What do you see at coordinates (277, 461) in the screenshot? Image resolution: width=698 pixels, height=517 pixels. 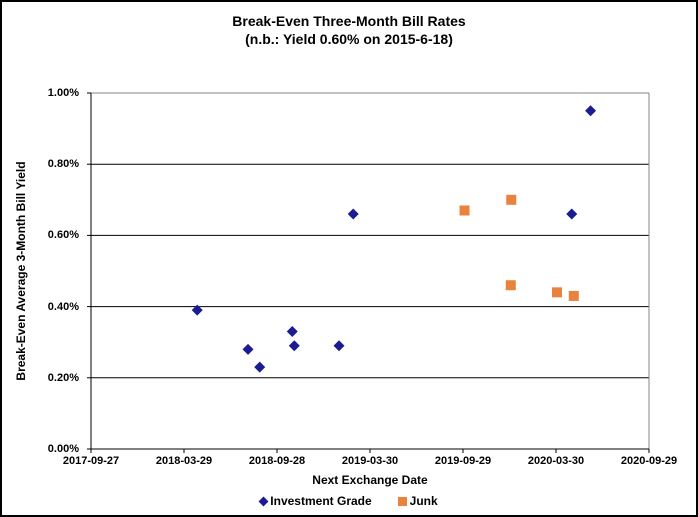 I see `x-axis-tick-label: 2018-09-28` at bounding box center [277, 461].